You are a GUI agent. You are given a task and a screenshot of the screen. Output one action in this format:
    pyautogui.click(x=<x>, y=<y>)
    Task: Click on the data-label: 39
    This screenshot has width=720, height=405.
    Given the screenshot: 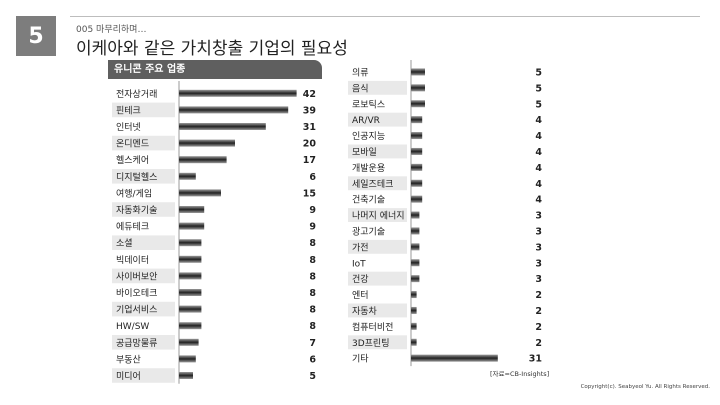 What is the action you would take?
    pyautogui.click(x=309, y=110)
    